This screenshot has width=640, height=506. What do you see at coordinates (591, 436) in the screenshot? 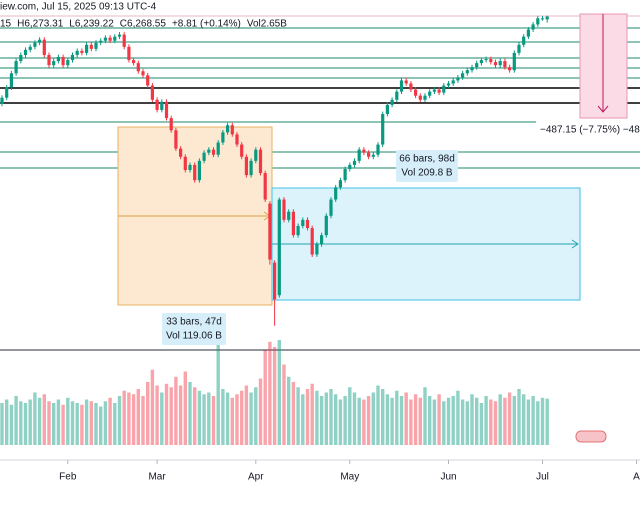
I see `event-icon` at bounding box center [591, 436].